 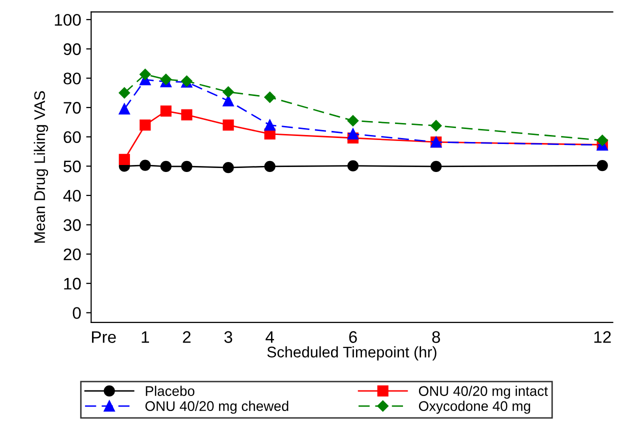 I want to click on y-tick-label: 60, so click(x=72, y=137).